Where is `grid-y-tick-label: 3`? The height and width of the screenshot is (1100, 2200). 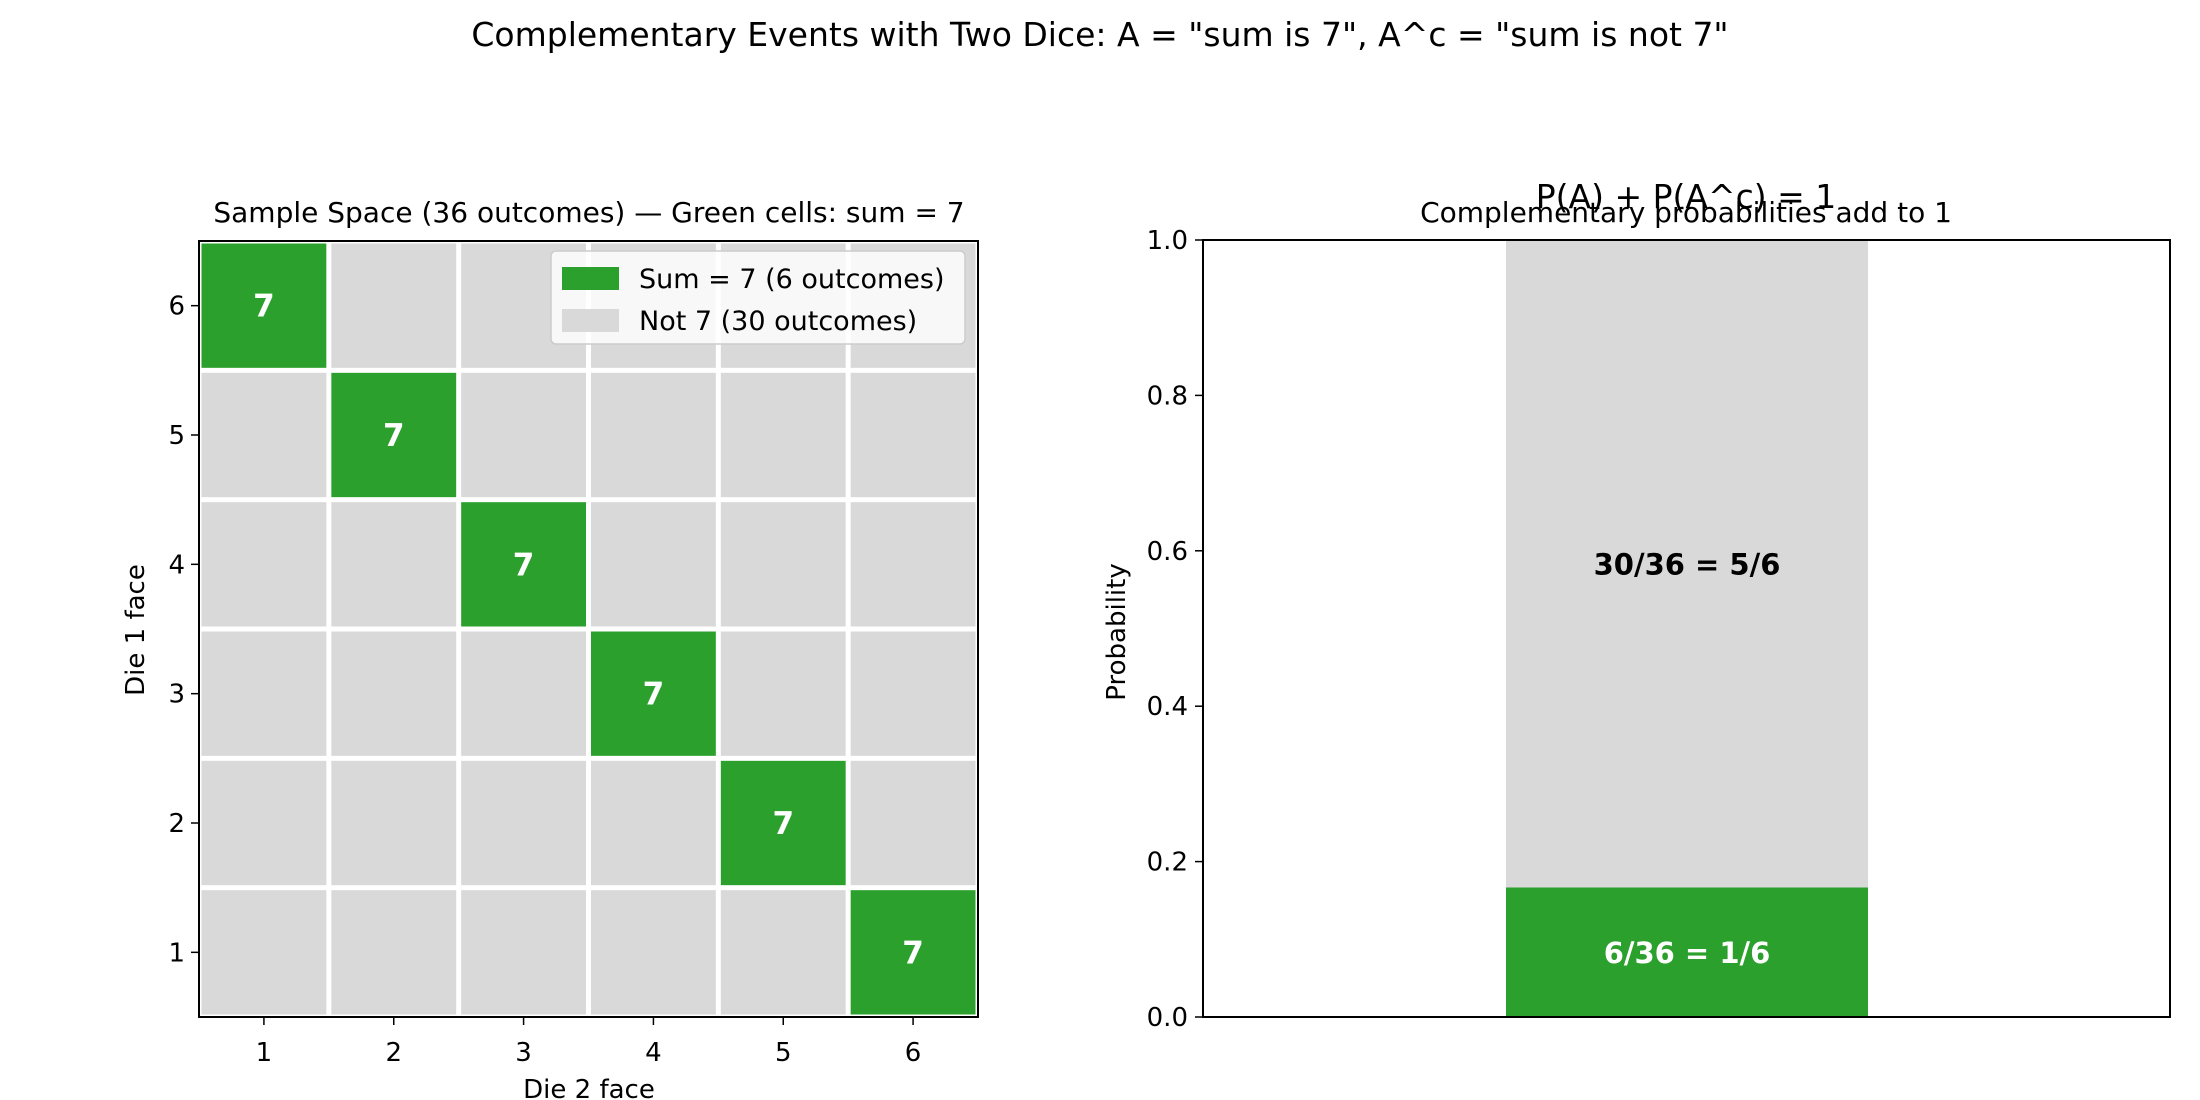
grid-y-tick-label: 3 is located at coordinates (176, 695).